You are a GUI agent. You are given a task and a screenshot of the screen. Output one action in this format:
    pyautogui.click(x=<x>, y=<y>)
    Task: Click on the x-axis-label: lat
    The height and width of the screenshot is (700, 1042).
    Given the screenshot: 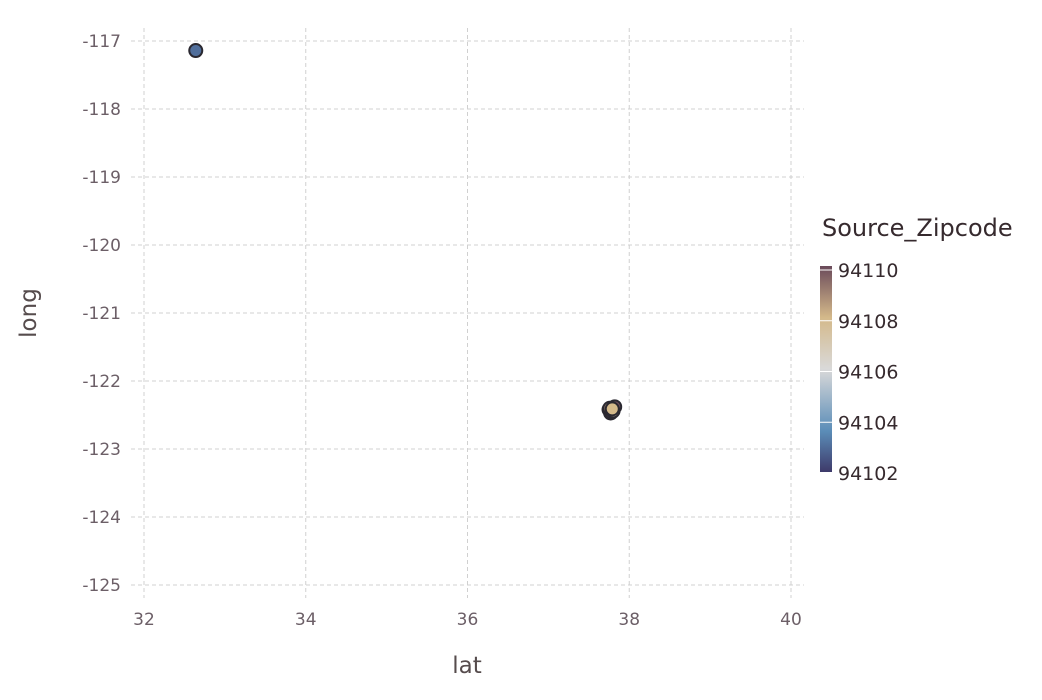 What is the action you would take?
    pyautogui.click(x=467, y=666)
    